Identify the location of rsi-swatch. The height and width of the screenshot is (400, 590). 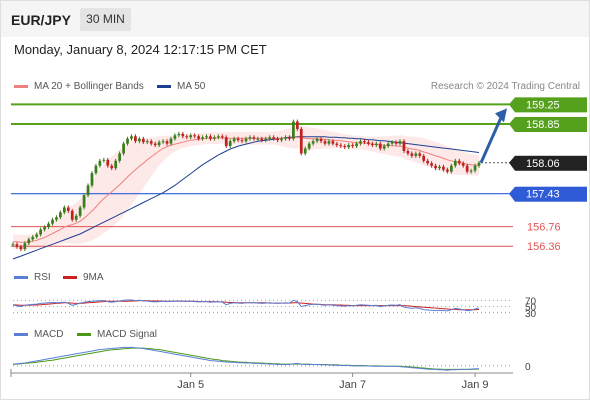
(21, 277).